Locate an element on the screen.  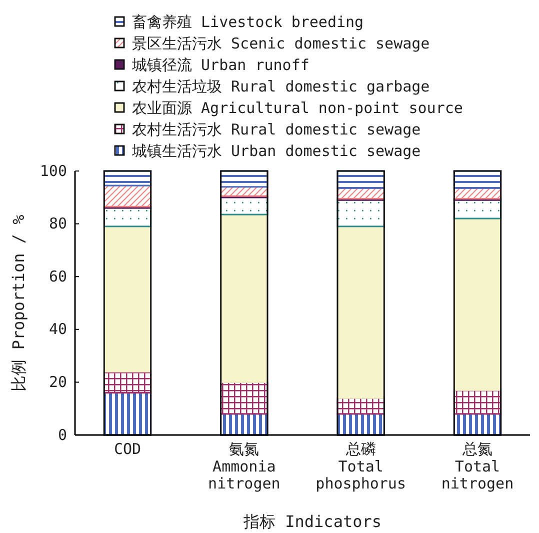
x-tick-label: 总磷 Total phosphorus is located at coordinates (361, 466).